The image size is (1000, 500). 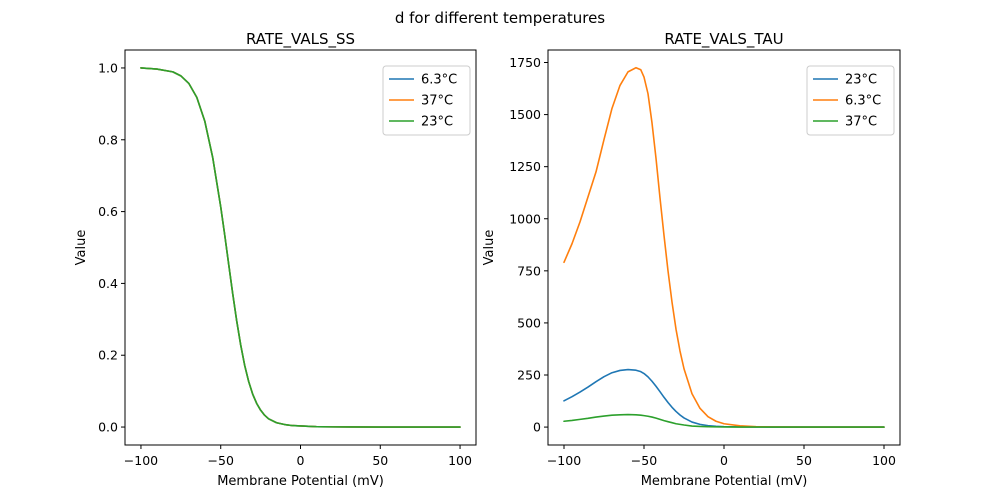 I want to click on y-tick-label: 1500, so click(x=525, y=114).